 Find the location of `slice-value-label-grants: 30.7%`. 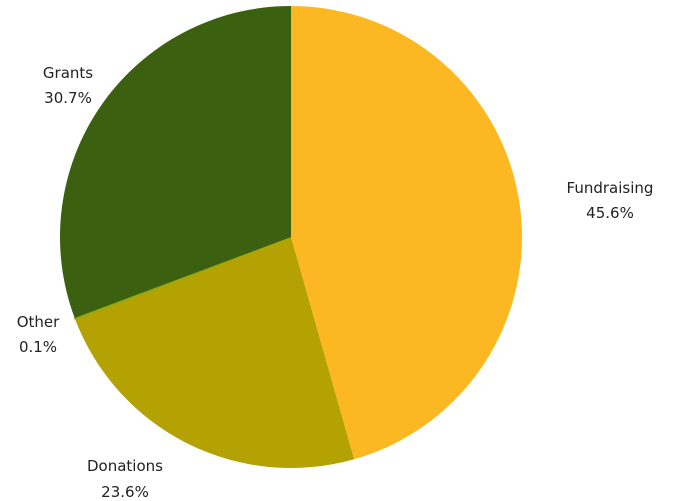

slice-value-label-grants: 30.7% is located at coordinates (68, 98).